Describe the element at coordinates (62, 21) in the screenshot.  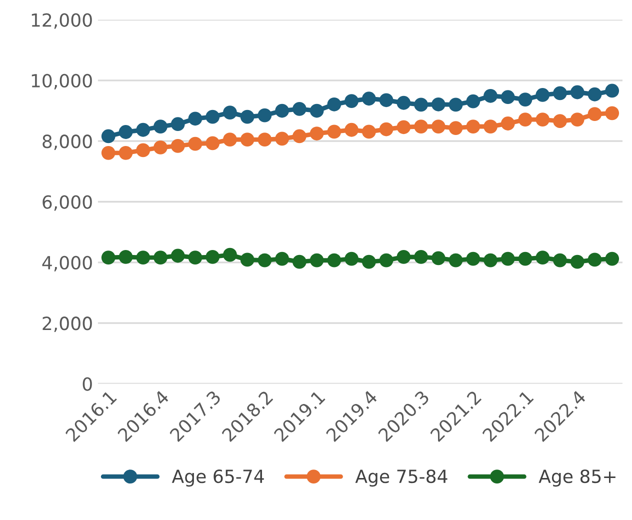
I see `y-tick-label: 12,000` at that location.